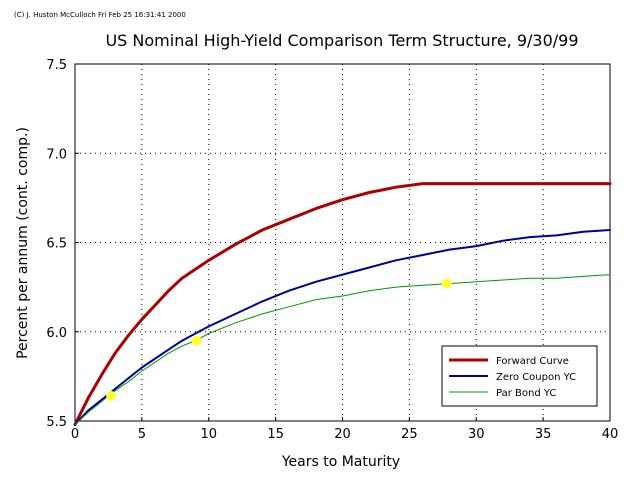  What do you see at coordinates (275, 434) in the screenshot?
I see `x-tick-label: 15` at bounding box center [275, 434].